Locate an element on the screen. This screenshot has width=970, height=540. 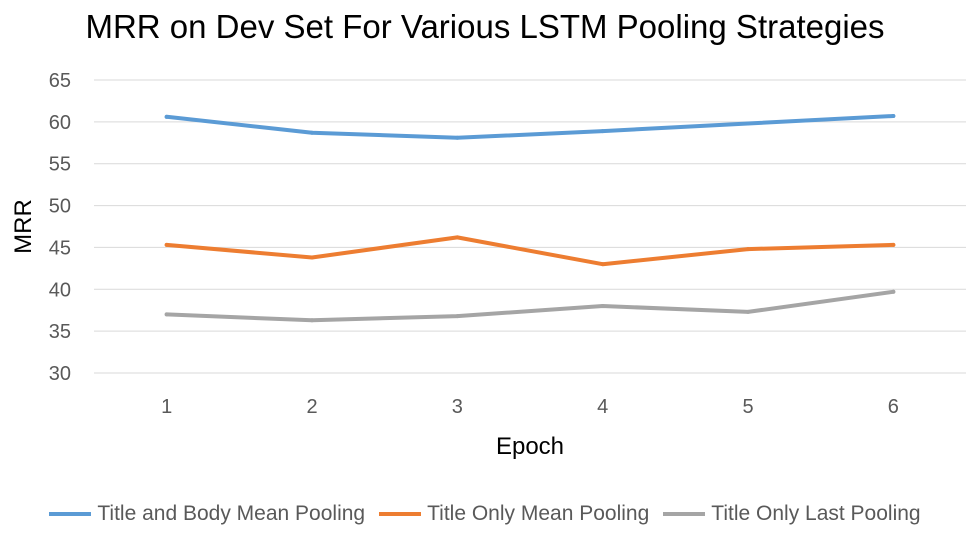
x-tick-label: 3 is located at coordinates (457, 407).